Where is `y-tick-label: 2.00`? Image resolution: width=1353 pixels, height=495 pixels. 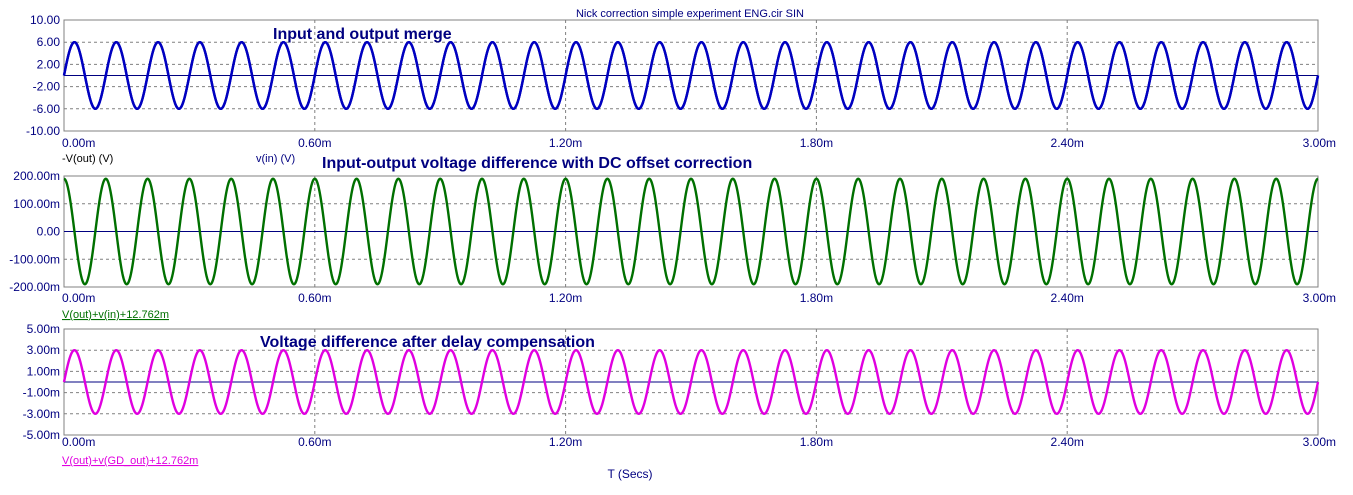 y-tick-label: 2.00 is located at coordinates (49, 64).